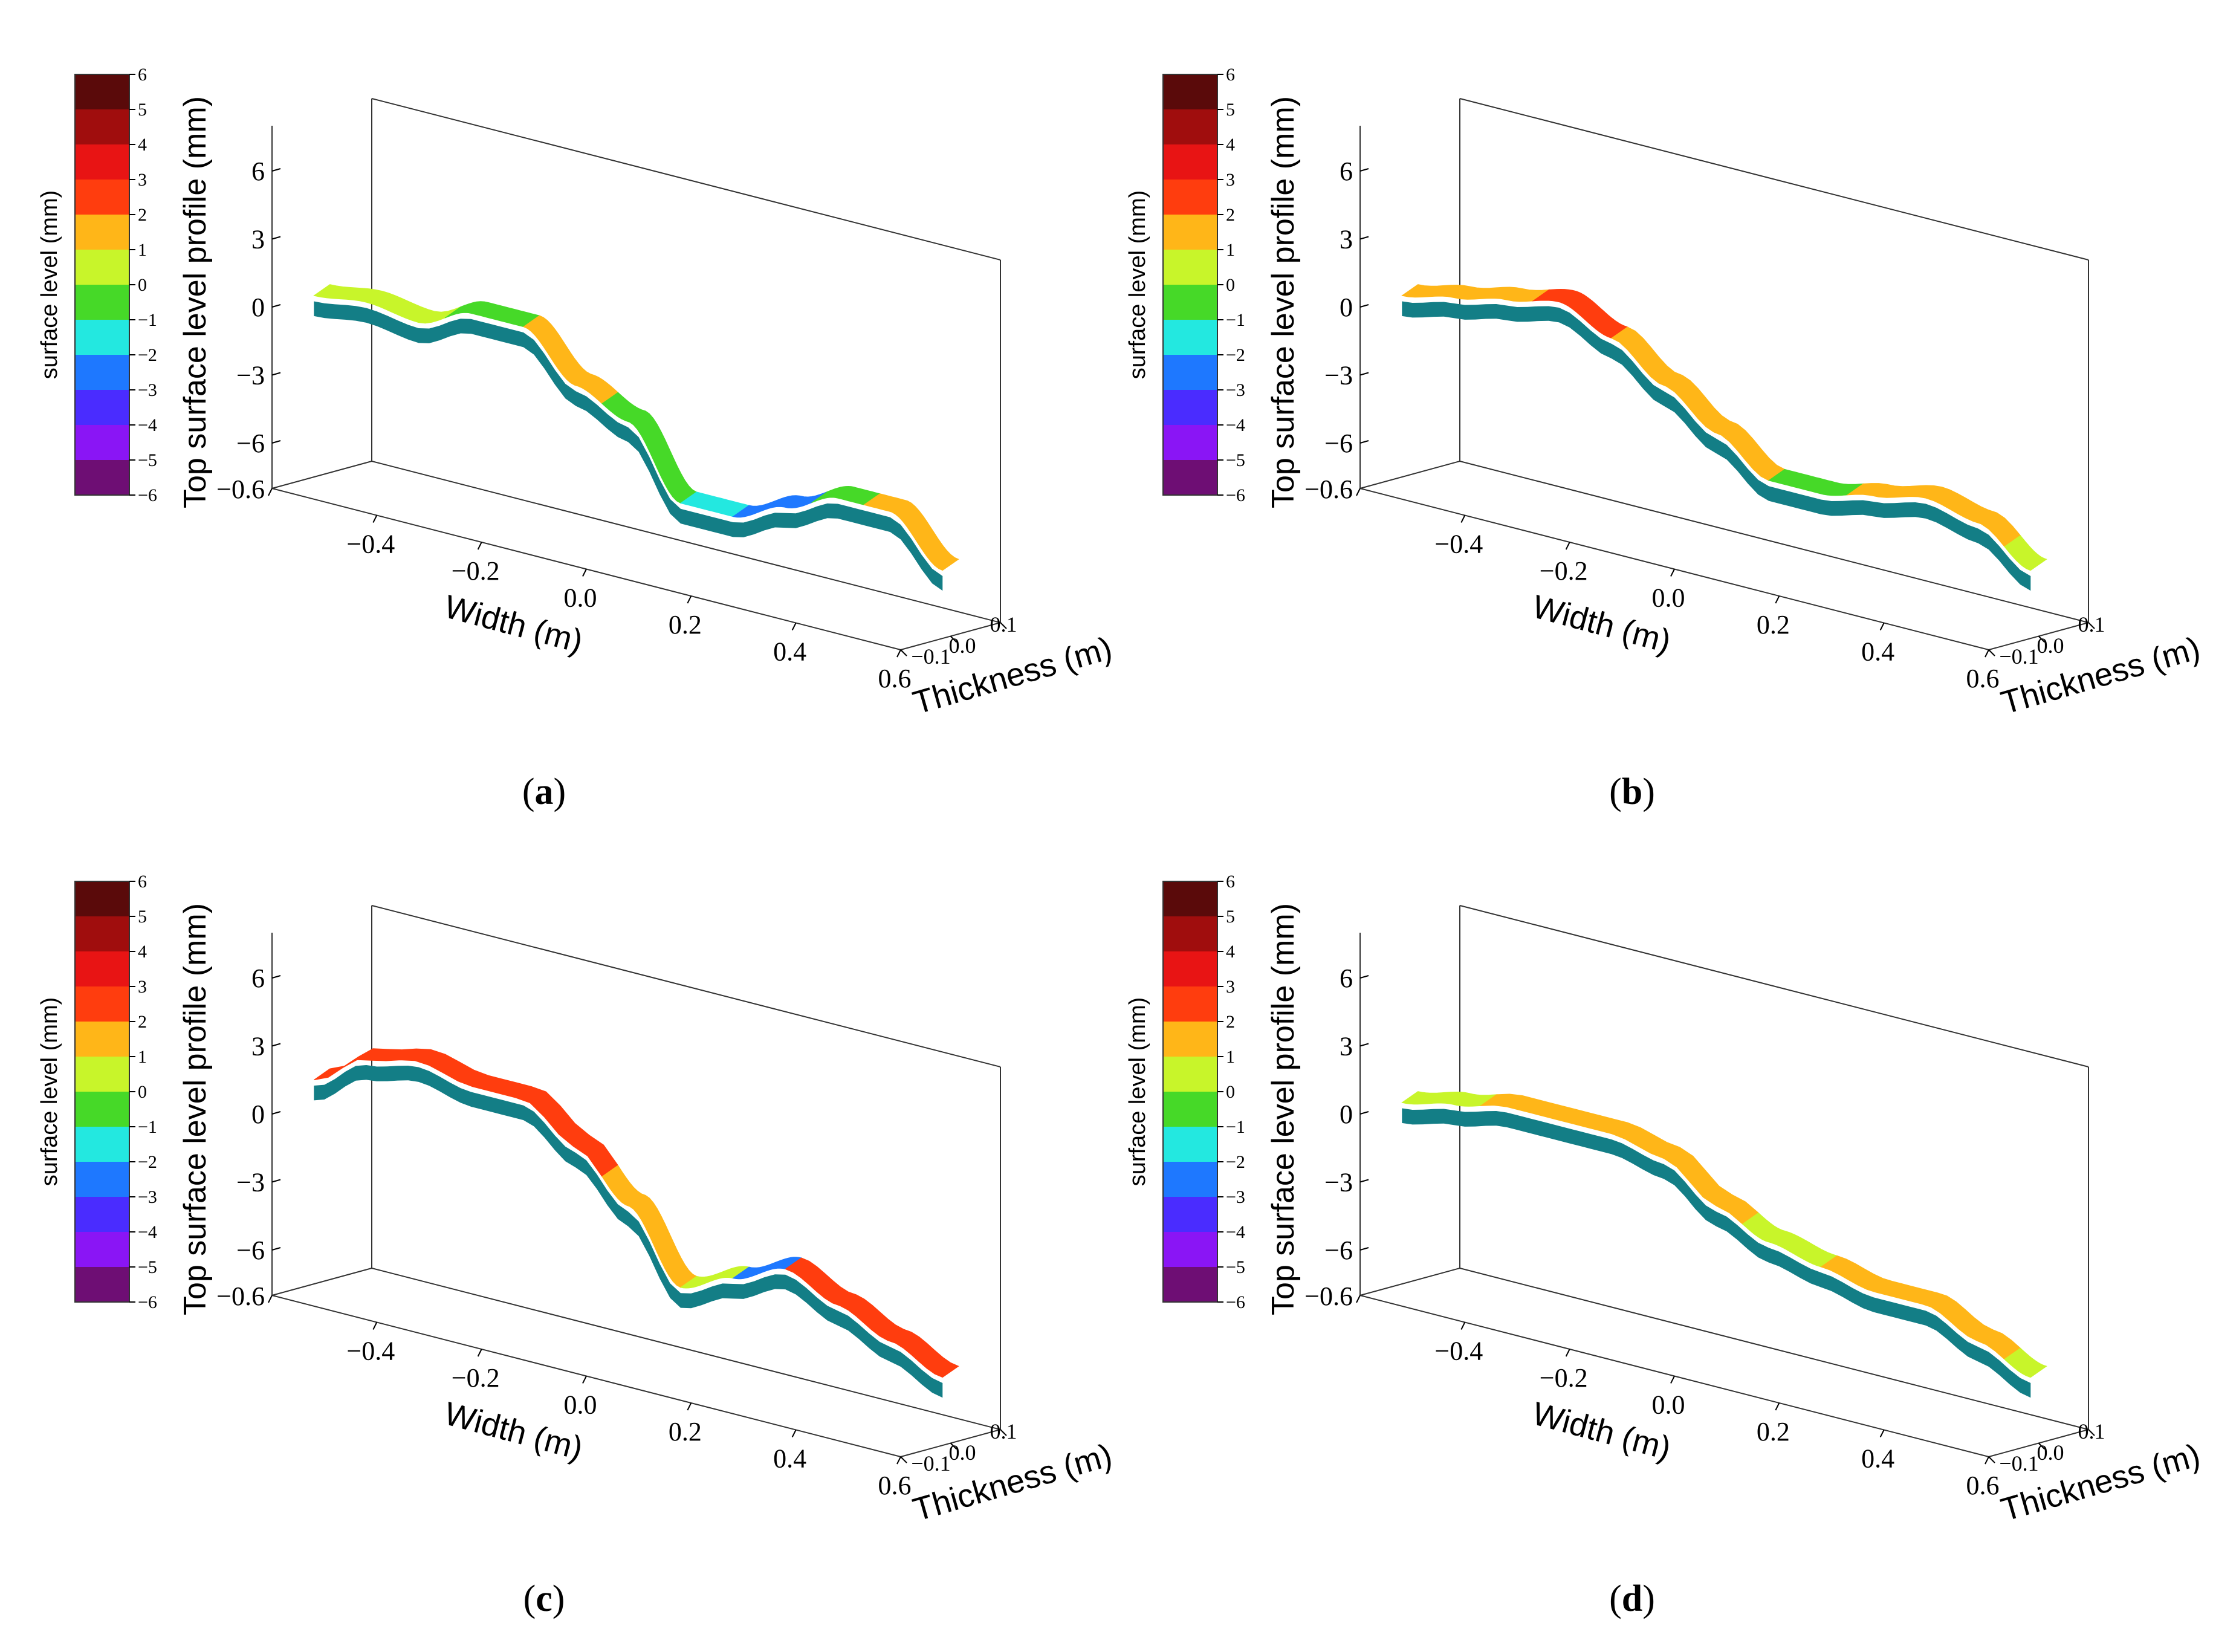  What do you see at coordinates (142, 180) in the screenshot?
I see `colorbar-tick-label: 3` at bounding box center [142, 180].